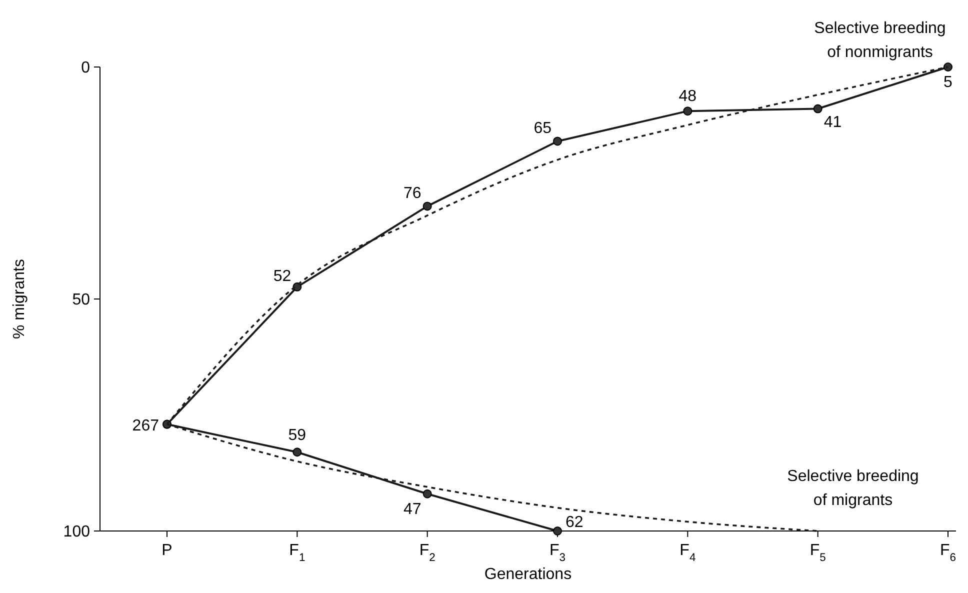 This screenshot has height=593, width=968. What do you see at coordinates (880, 40) in the screenshot?
I see `text: Selective breeding of nonmigrants` at bounding box center [880, 40].